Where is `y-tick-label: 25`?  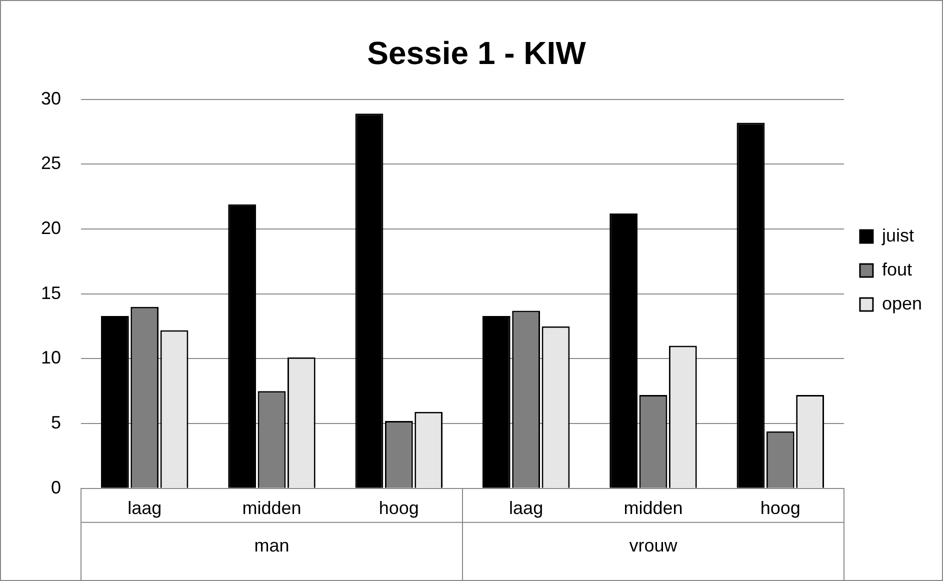
y-tick-label: 25 is located at coordinates (51, 163).